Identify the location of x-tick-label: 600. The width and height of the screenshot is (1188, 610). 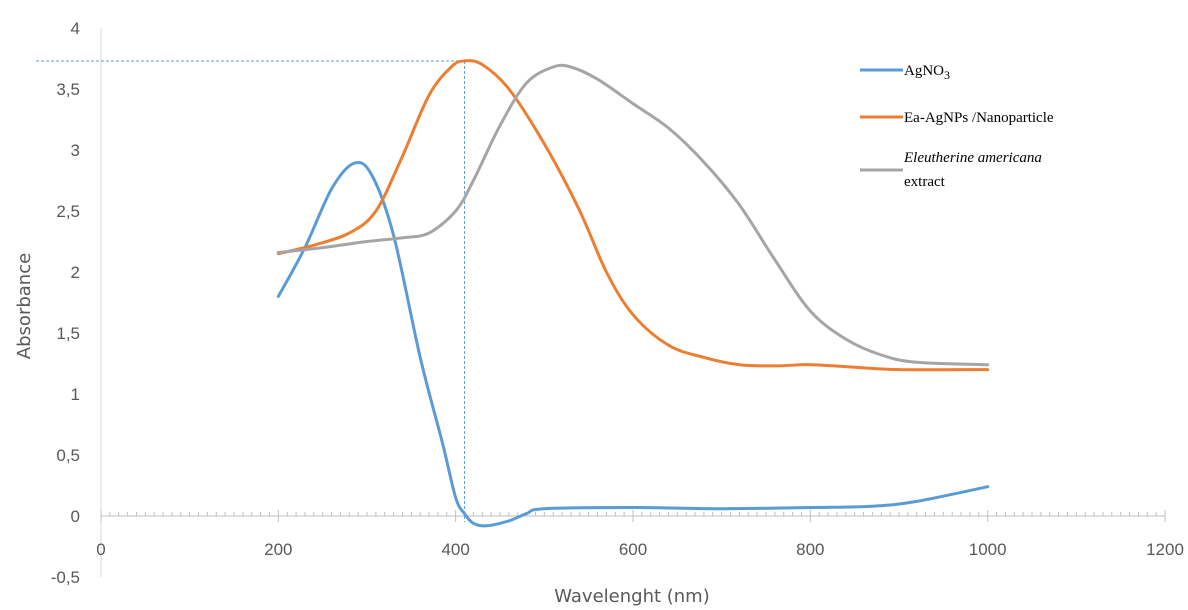
(633, 549).